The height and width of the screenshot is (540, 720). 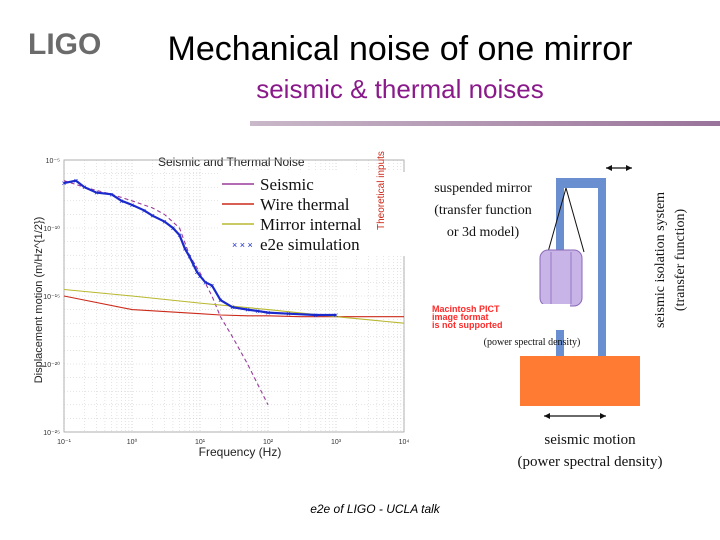 I want to click on x-tick-labels: 10⁻¹ 10⁰ 10¹ 10² 10³ 10⁴, so click(x=233, y=442).